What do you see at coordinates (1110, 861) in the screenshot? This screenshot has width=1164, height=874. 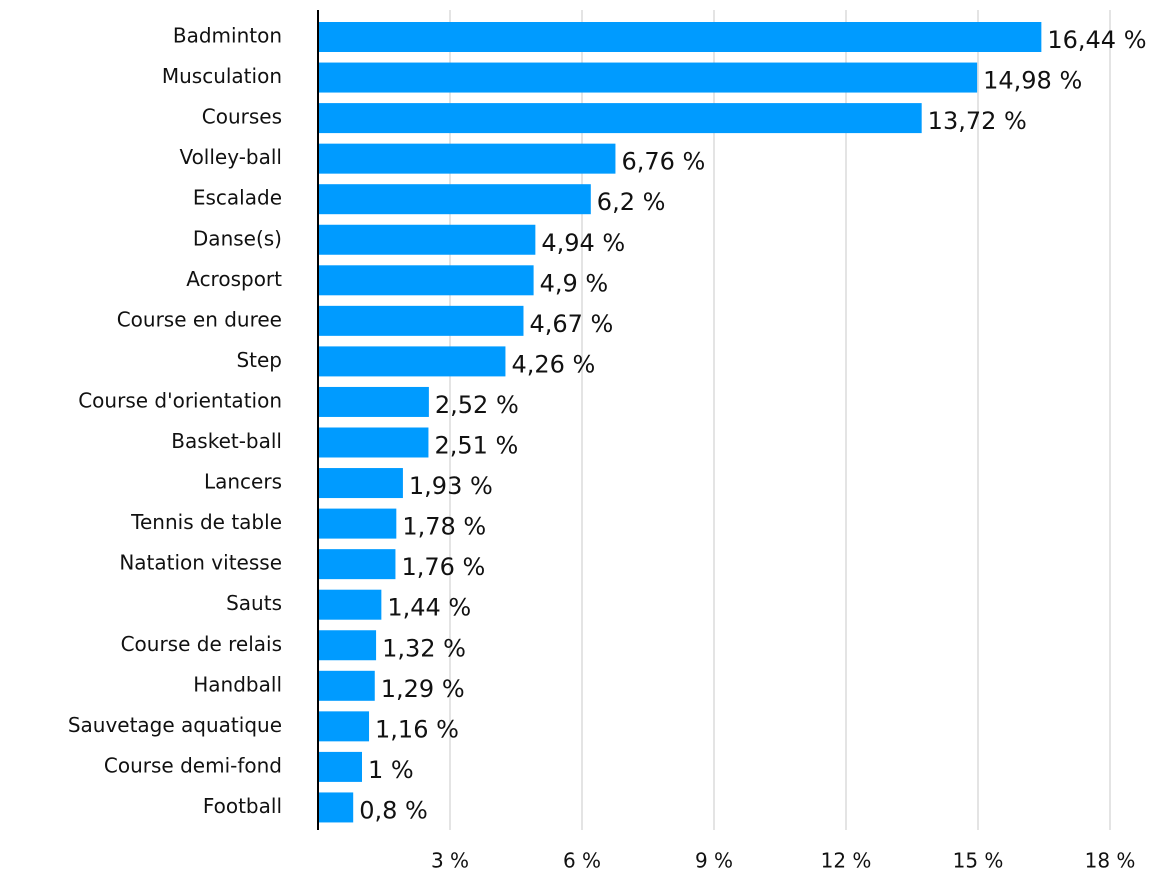 I see `x-tick-label: 18 %` at bounding box center [1110, 861].